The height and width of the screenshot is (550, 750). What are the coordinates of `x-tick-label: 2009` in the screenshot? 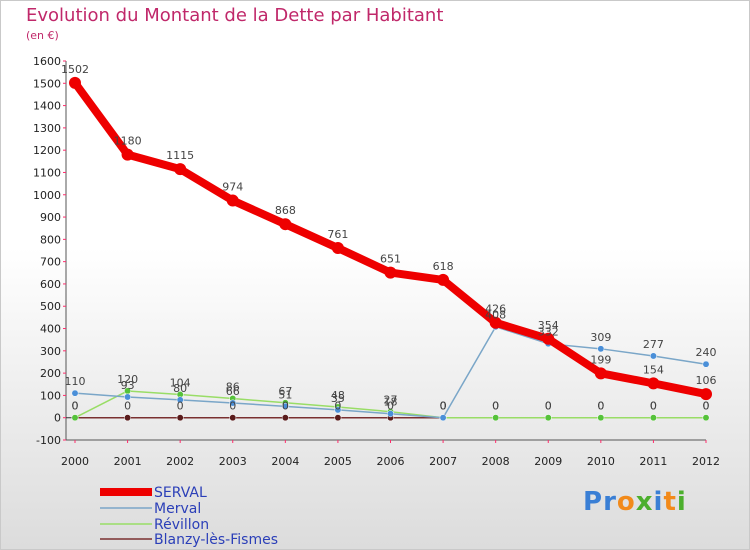 It's located at (548, 461).